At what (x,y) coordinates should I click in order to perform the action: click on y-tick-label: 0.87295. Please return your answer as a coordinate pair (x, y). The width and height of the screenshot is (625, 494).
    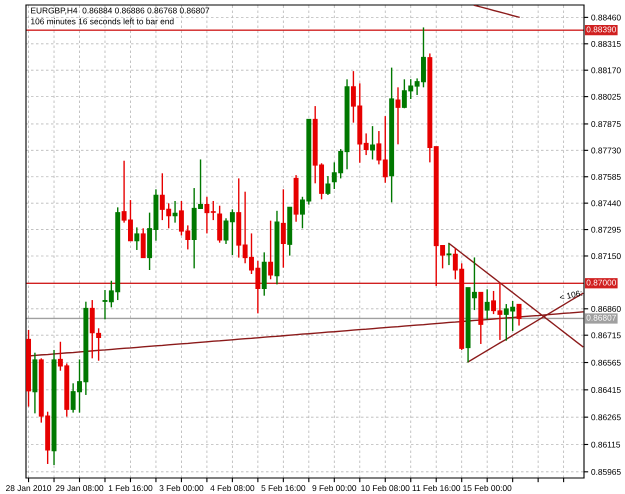
    Looking at the image, I should click on (606, 229).